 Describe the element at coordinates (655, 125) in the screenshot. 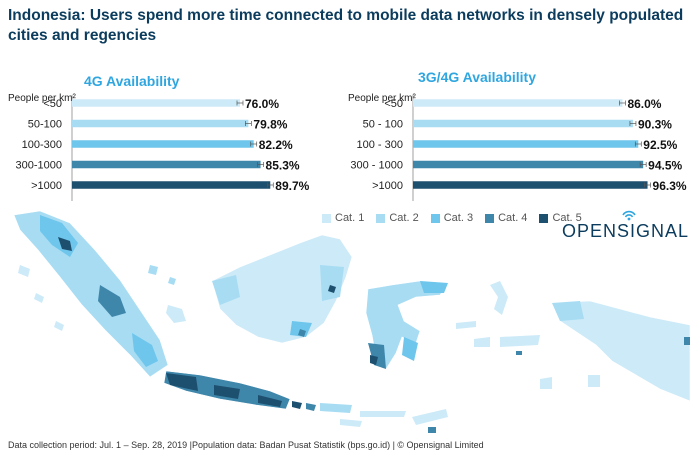

I see `data-label: 90.3%` at that location.